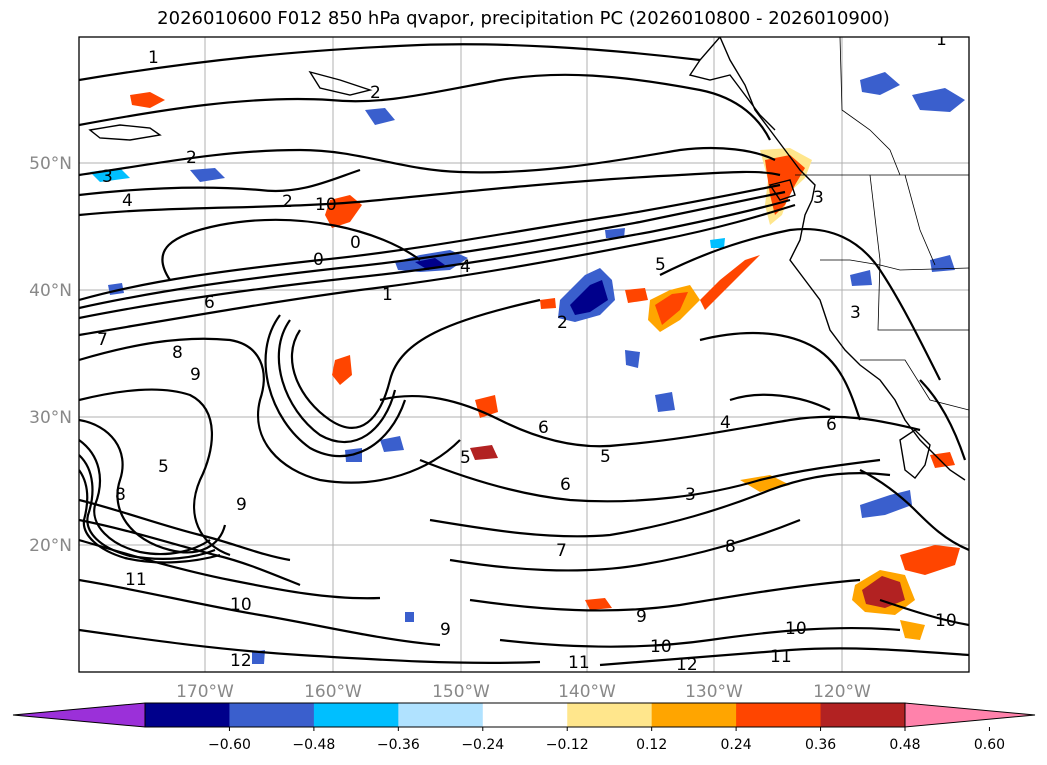 This screenshot has width=1047, height=765. I want to click on colorbar-tick-label: −0.36, so click(398, 745).